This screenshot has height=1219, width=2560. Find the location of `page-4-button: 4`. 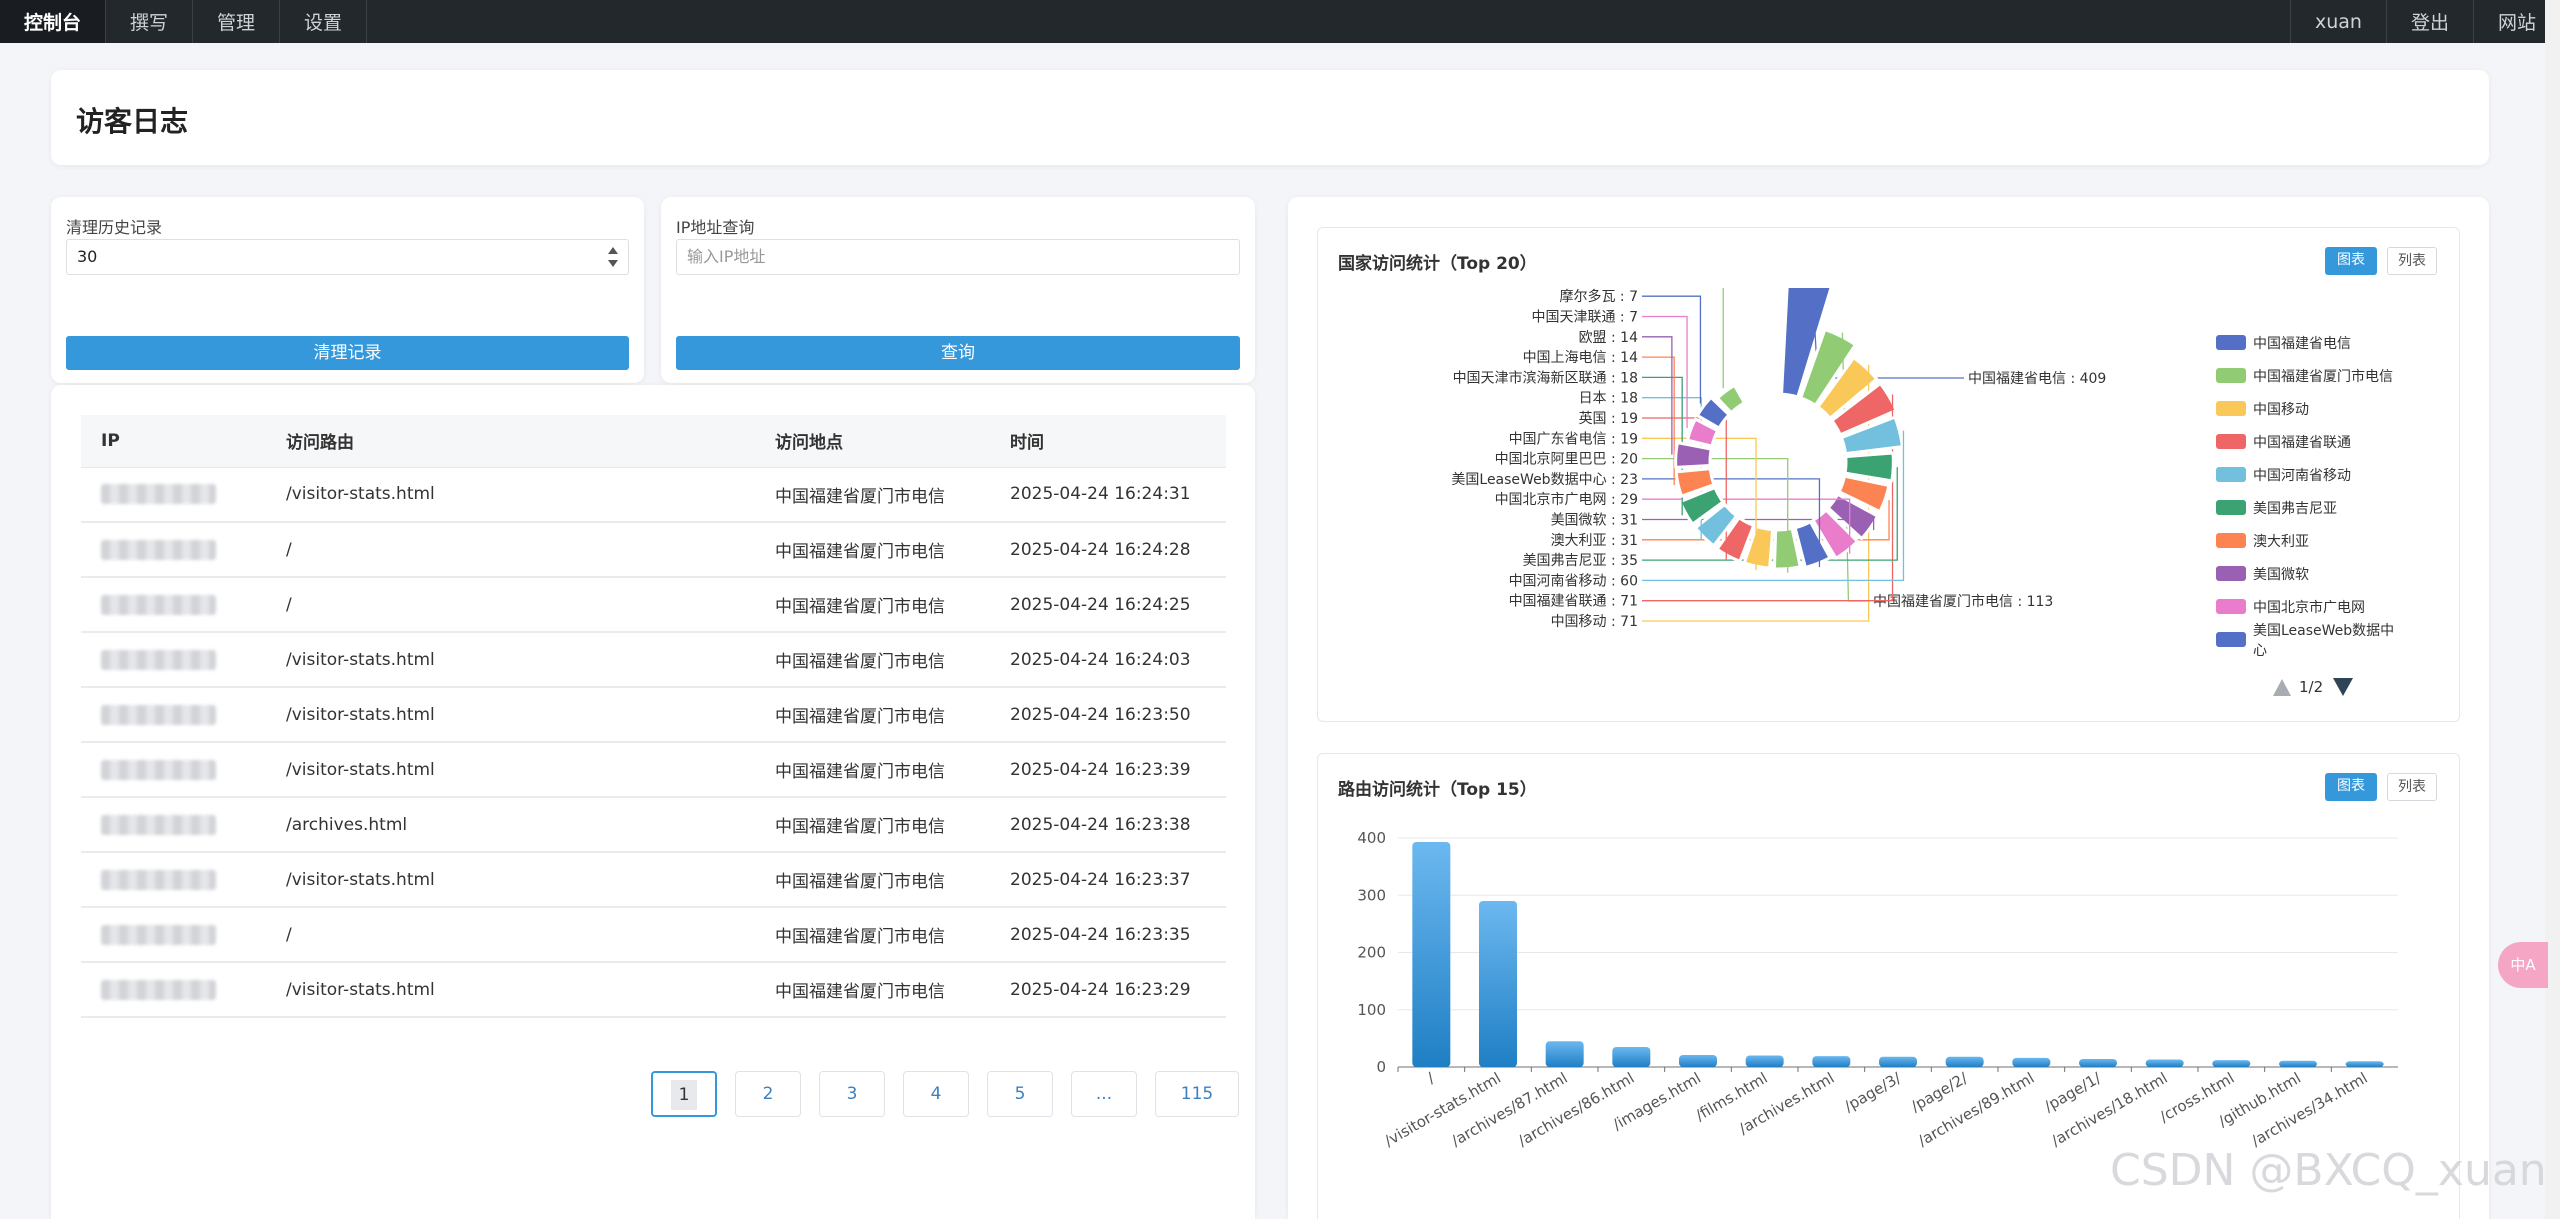

page-4-button: 4 is located at coordinates (936, 1094).